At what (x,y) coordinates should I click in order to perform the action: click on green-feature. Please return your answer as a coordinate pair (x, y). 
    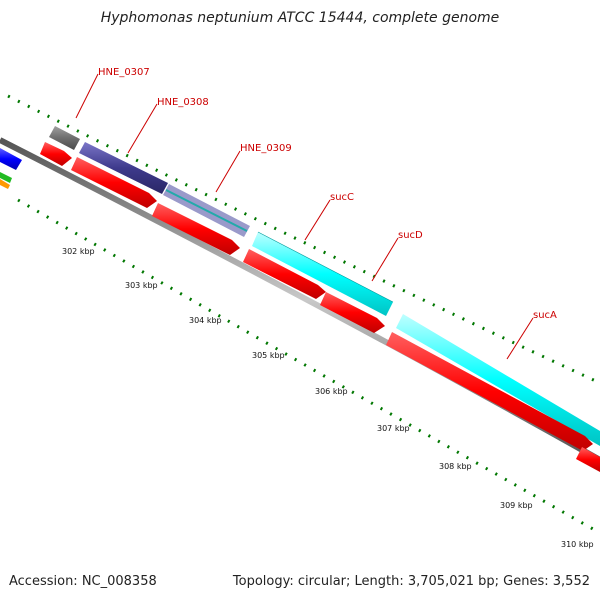
    Looking at the image, I should click on (6, 177).